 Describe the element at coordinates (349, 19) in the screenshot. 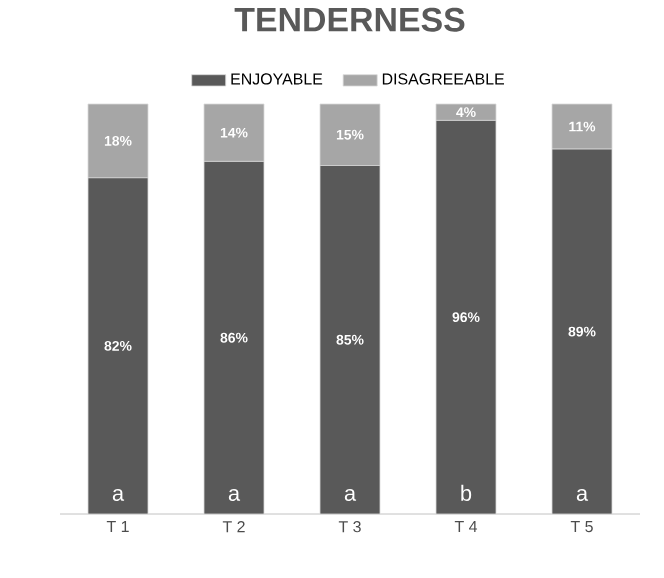

I see `chart-title: TENDERNESS` at that location.